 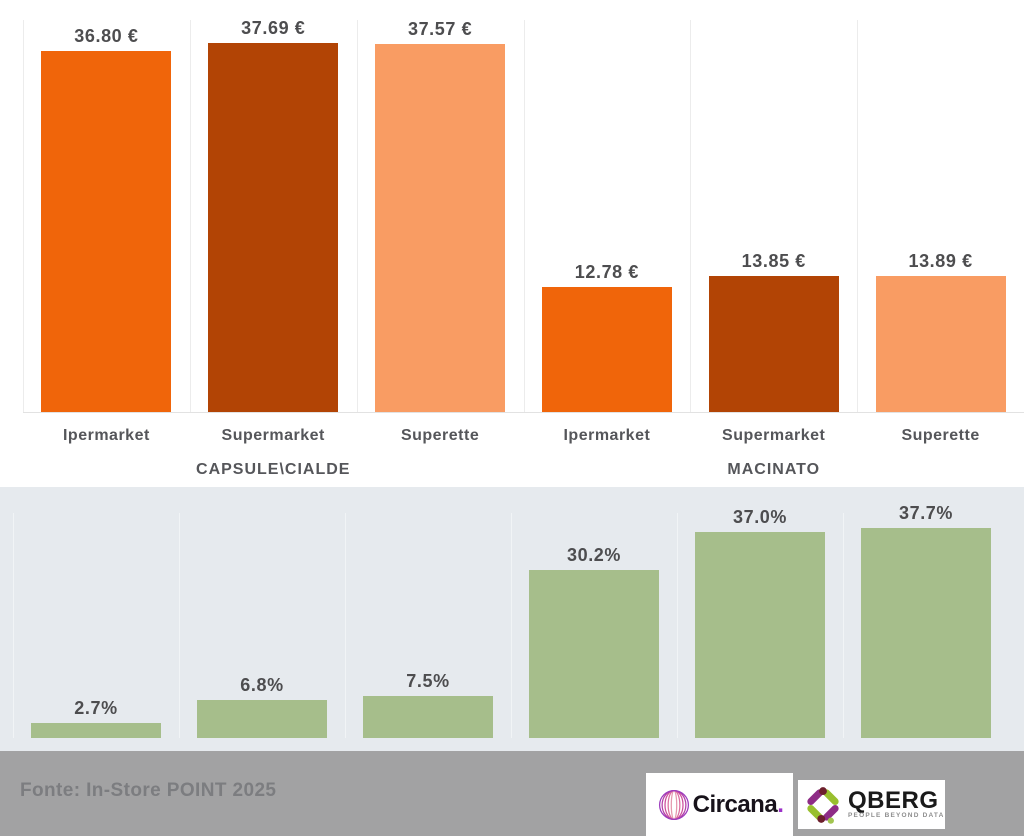 I want to click on circana-wordmark: Circana., so click(x=738, y=805).